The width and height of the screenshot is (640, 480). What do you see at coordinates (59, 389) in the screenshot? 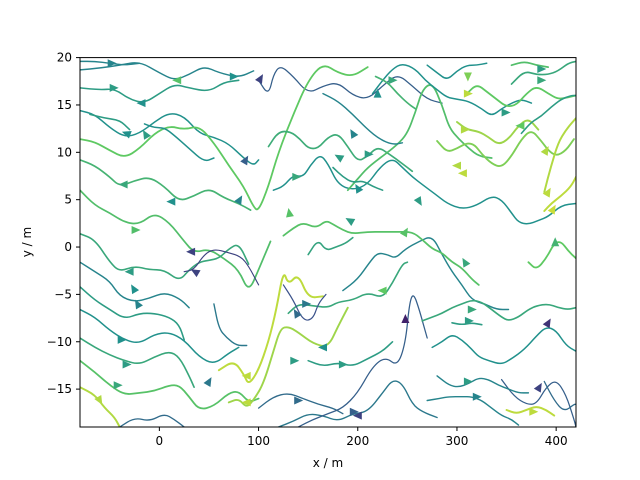
I see `y-tick-label: −15` at bounding box center [59, 389].